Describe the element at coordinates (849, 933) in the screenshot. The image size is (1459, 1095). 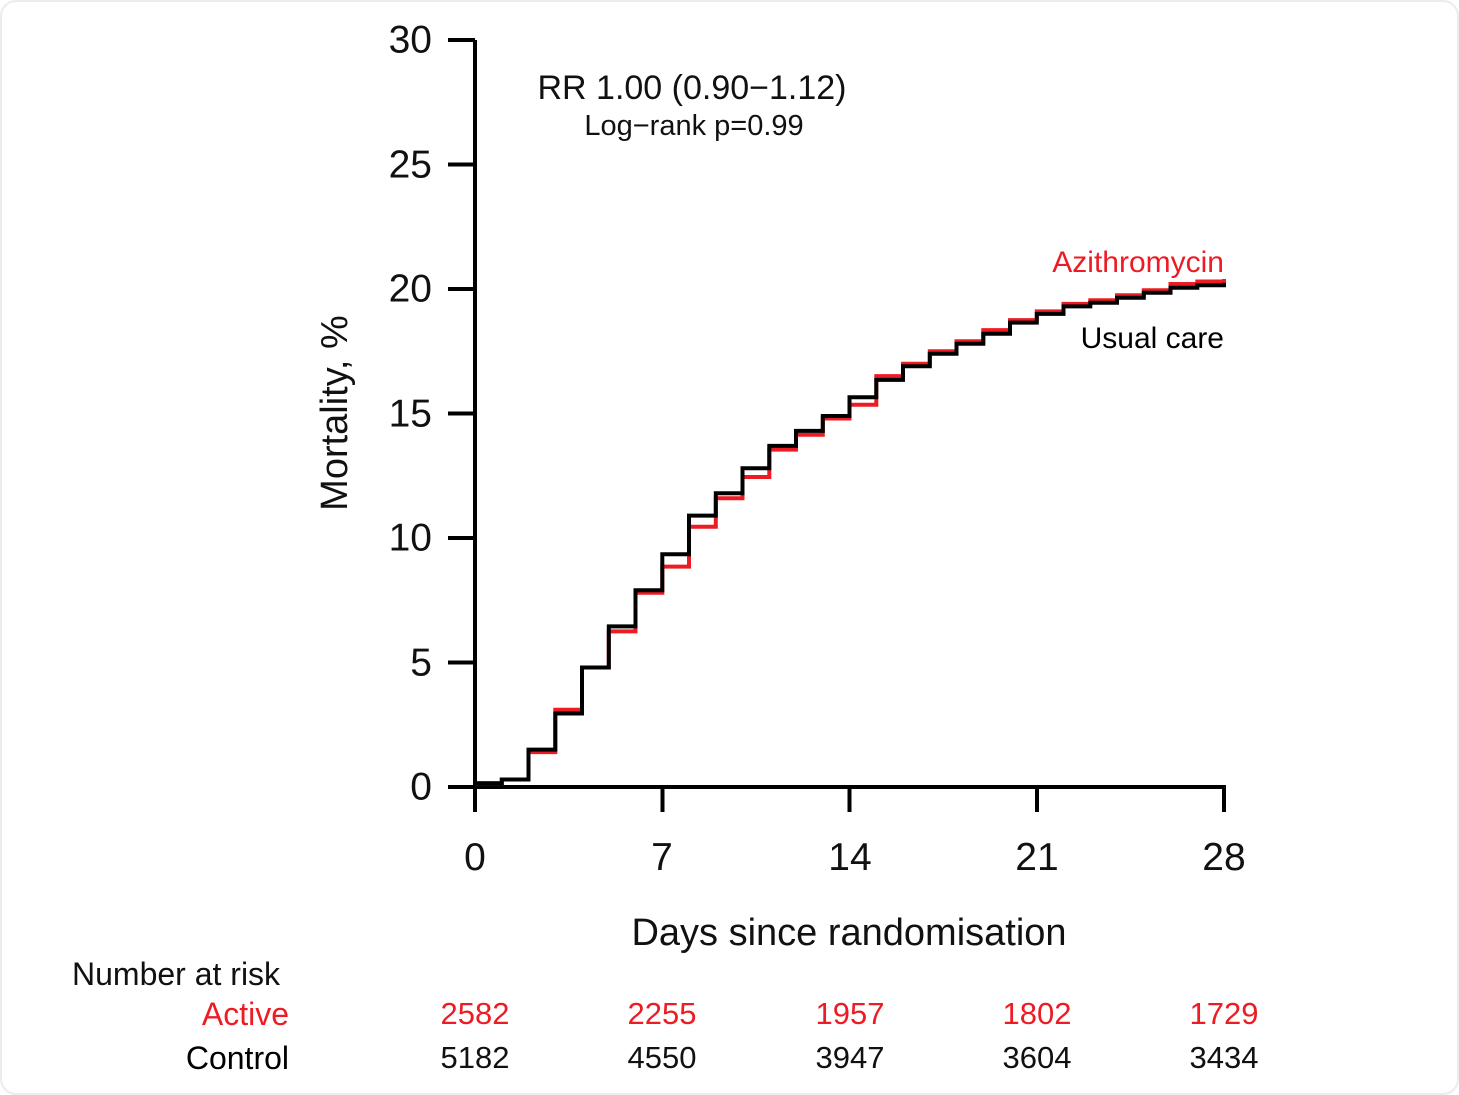
I see `x-axis-title: Days since randomisation` at that location.